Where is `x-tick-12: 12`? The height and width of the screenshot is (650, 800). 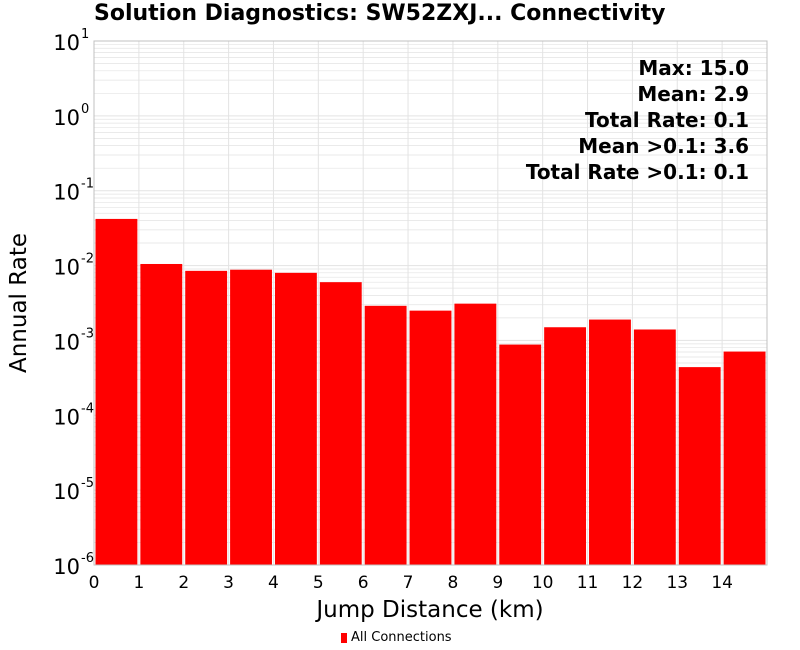
x-tick-12: 12 is located at coordinates (633, 583).